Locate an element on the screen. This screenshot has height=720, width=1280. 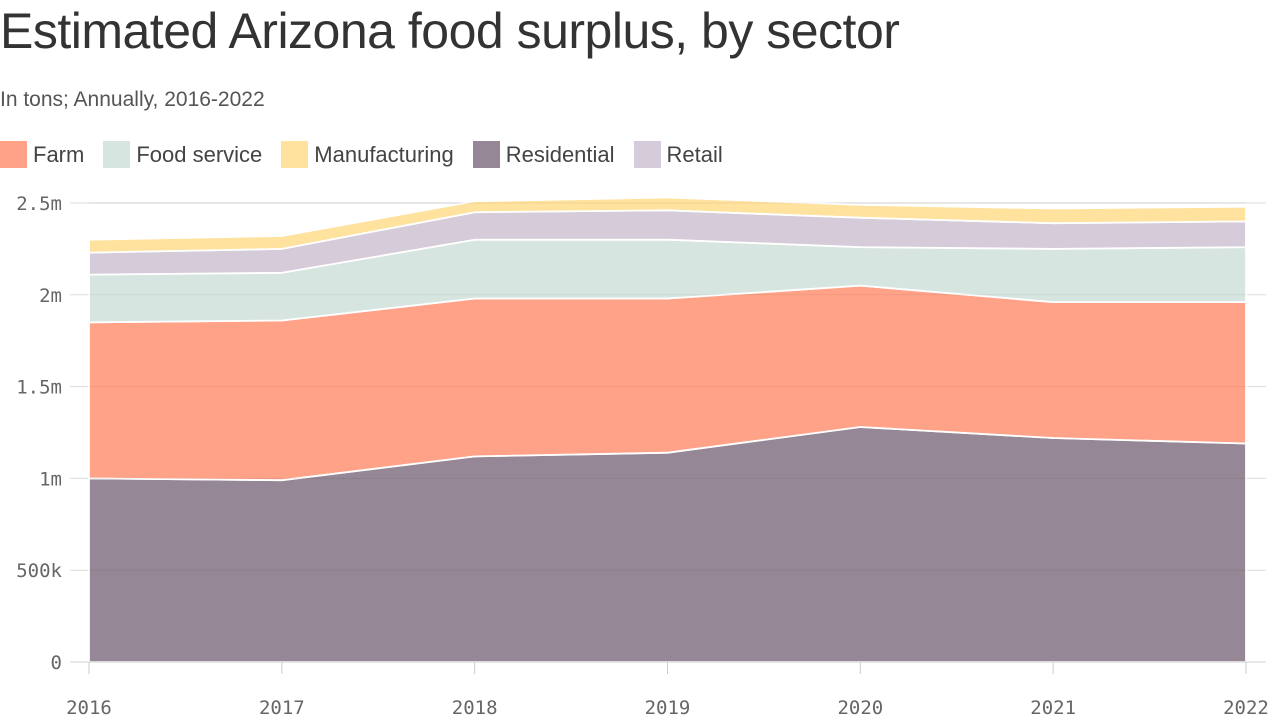
x-tick-label: 2020 is located at coordinates (860, 708).